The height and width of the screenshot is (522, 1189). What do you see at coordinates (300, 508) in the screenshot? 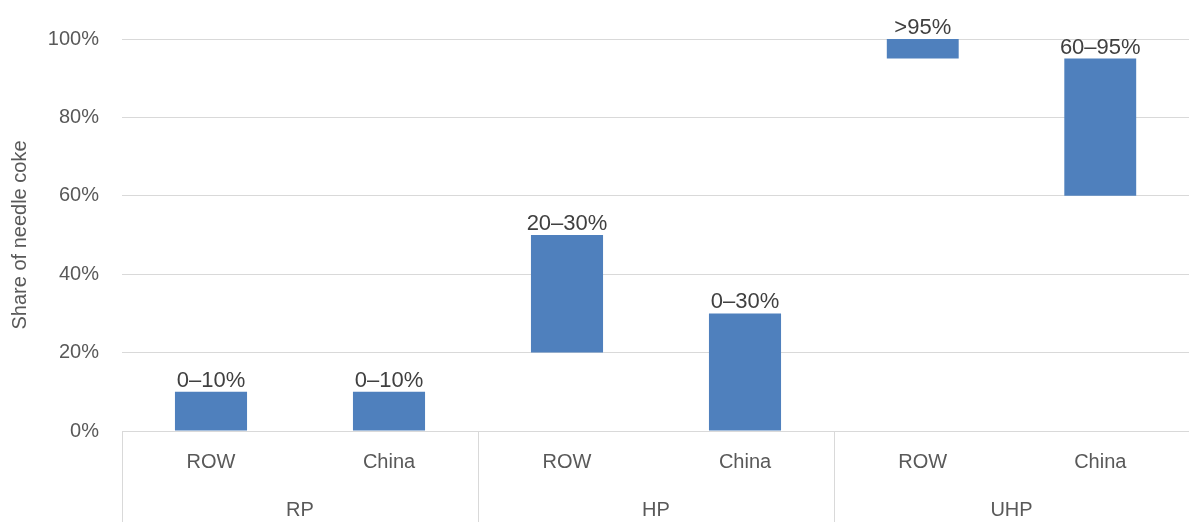
I see `x-axis-title: RP` at bounding box center [300, 508].